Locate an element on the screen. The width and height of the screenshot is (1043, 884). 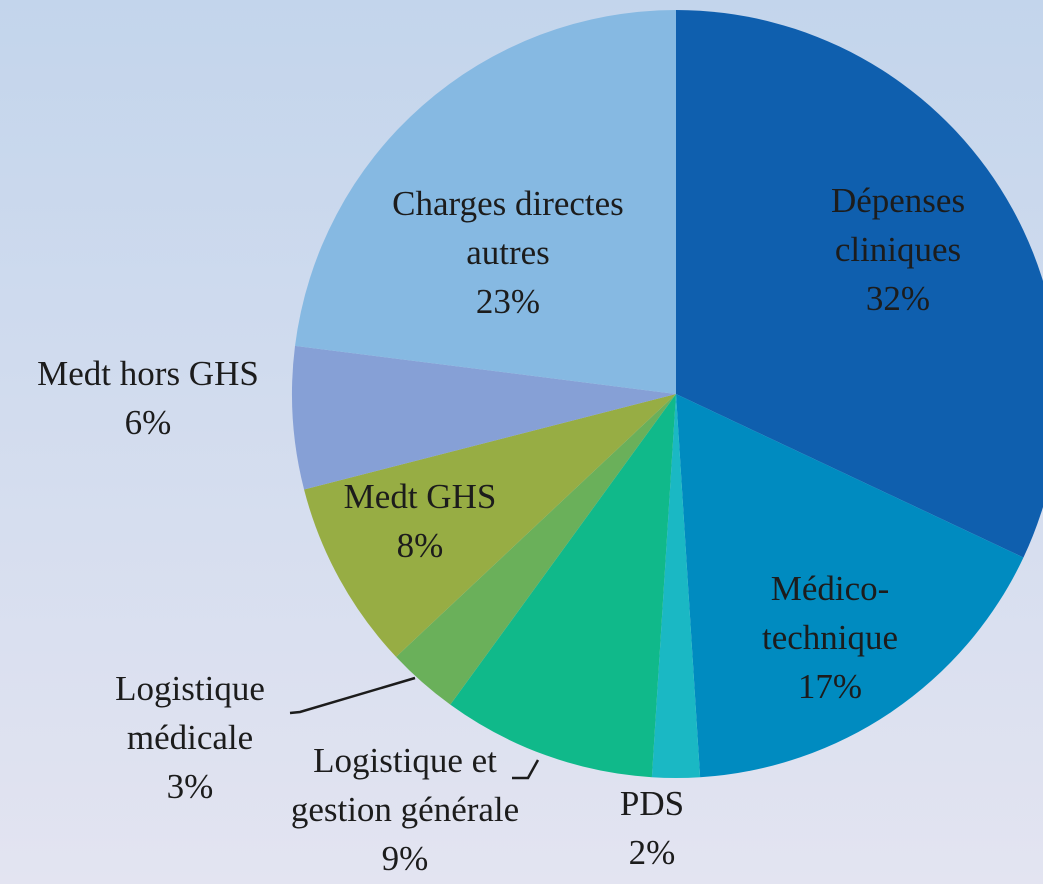
value-label: 3% is located at coordinates (190, 786).